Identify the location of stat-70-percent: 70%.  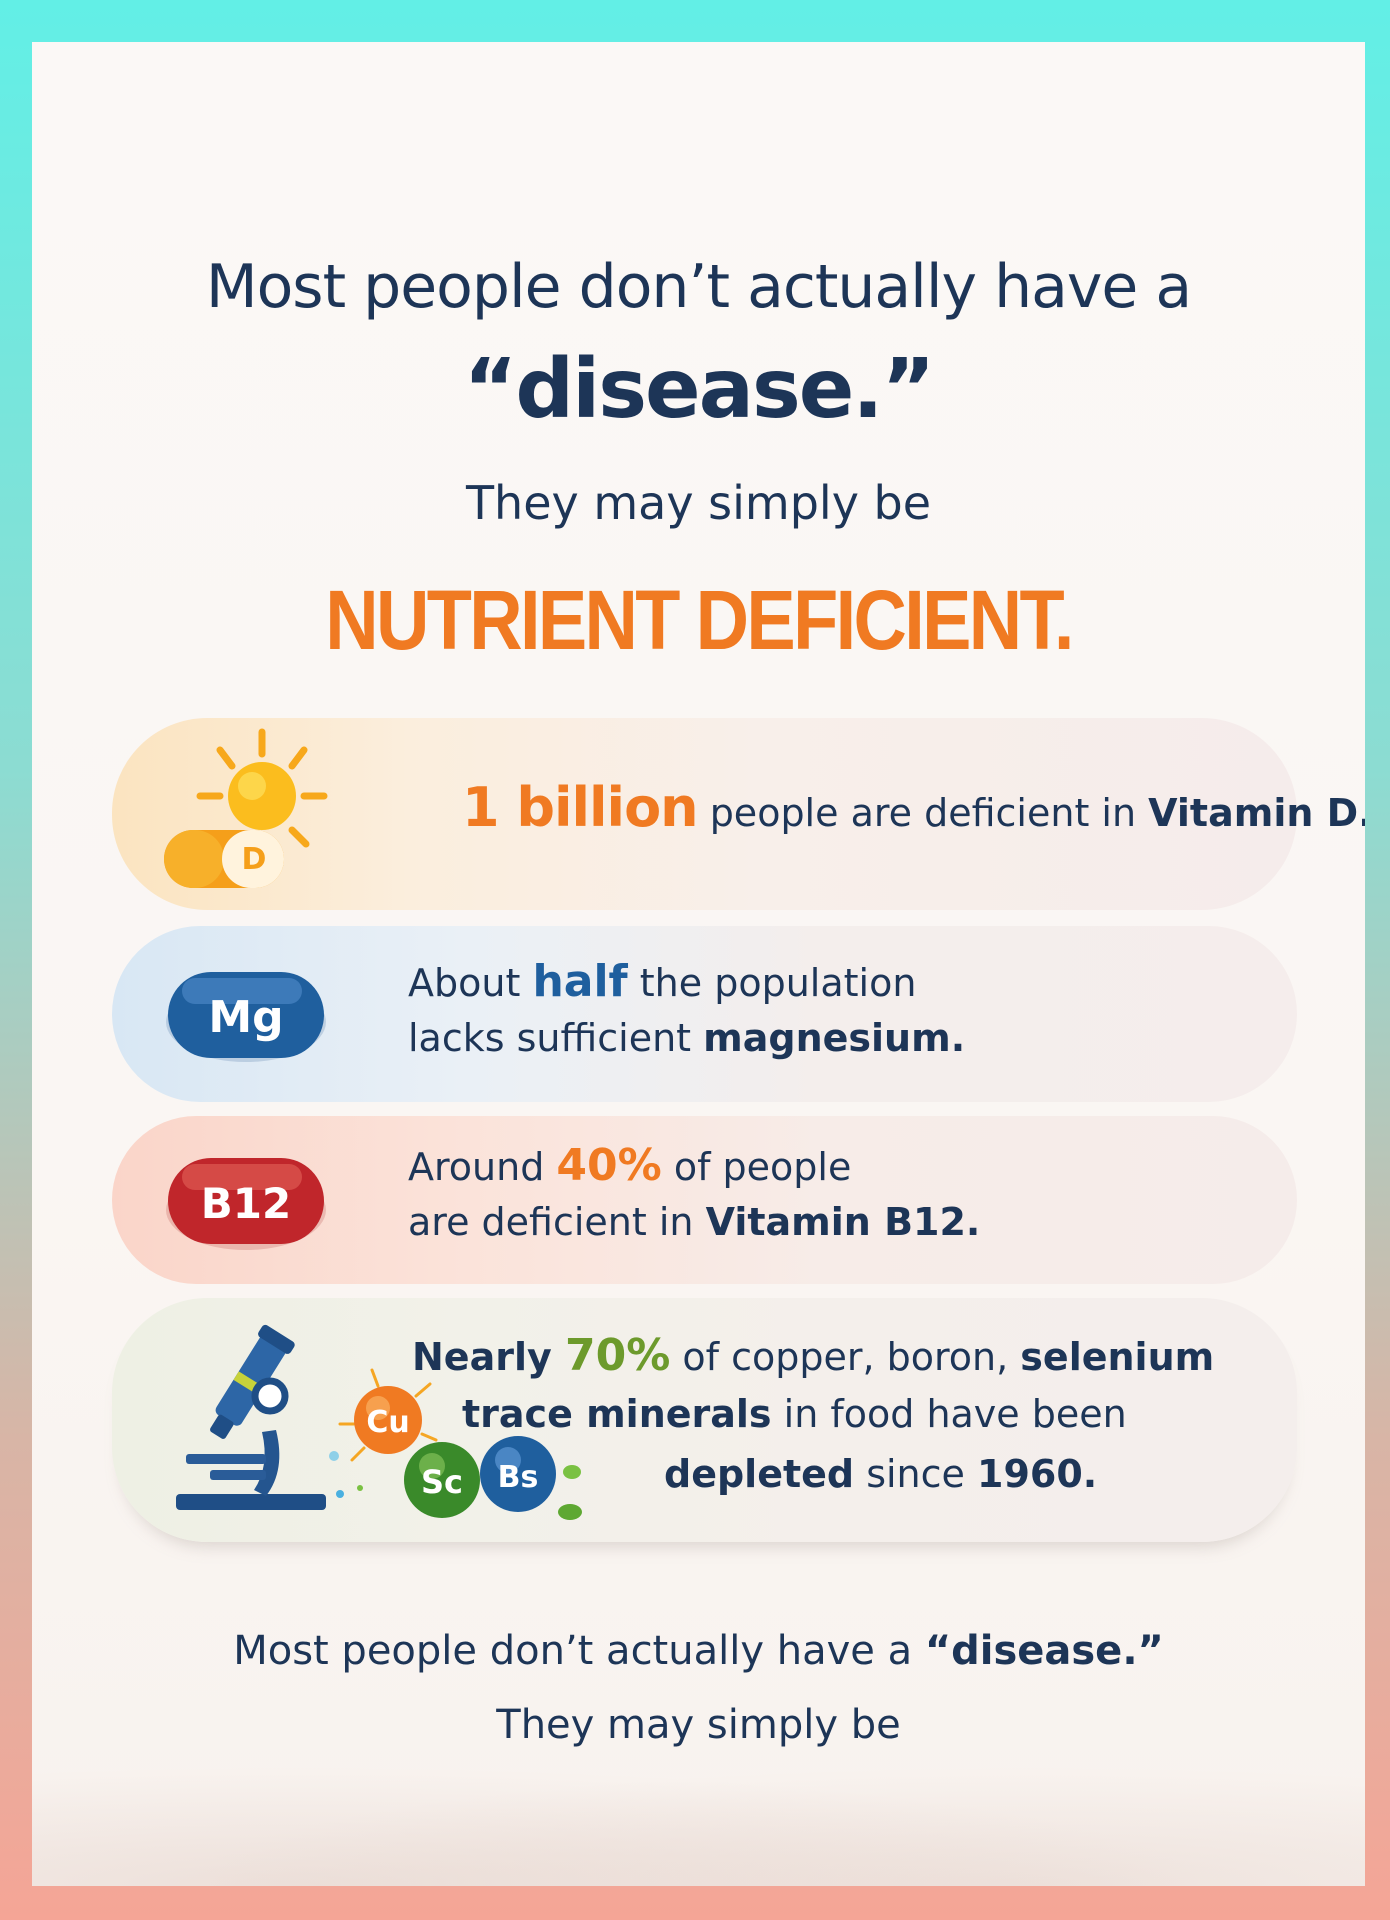
(617, 1355).